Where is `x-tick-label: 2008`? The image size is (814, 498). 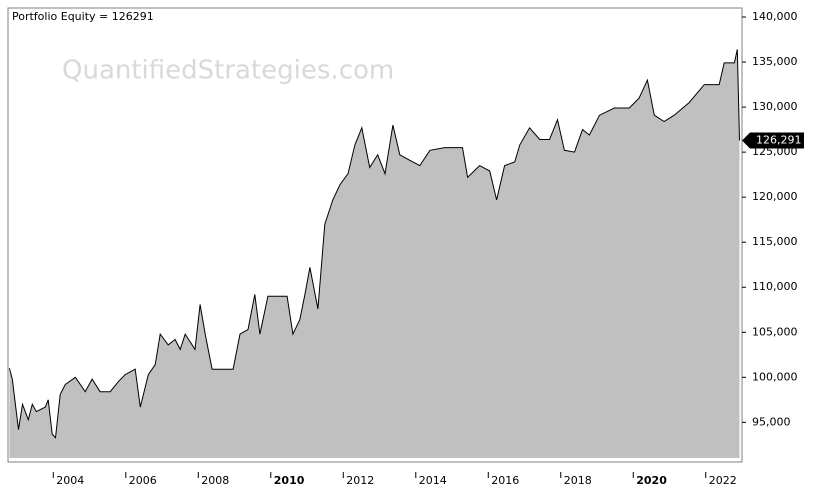 x-tick-label: 2008 is located at coordinates (215, 480).